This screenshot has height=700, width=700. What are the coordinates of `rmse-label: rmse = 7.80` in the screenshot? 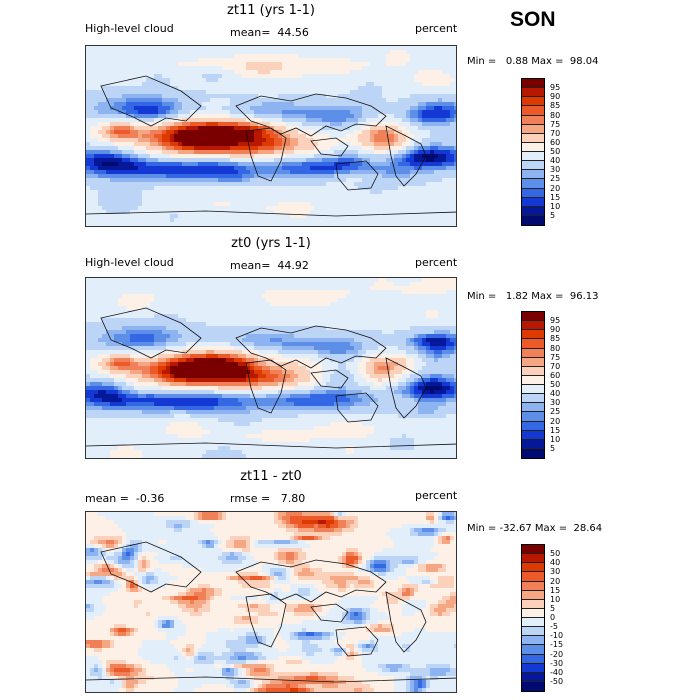 It's located at (268, 498).